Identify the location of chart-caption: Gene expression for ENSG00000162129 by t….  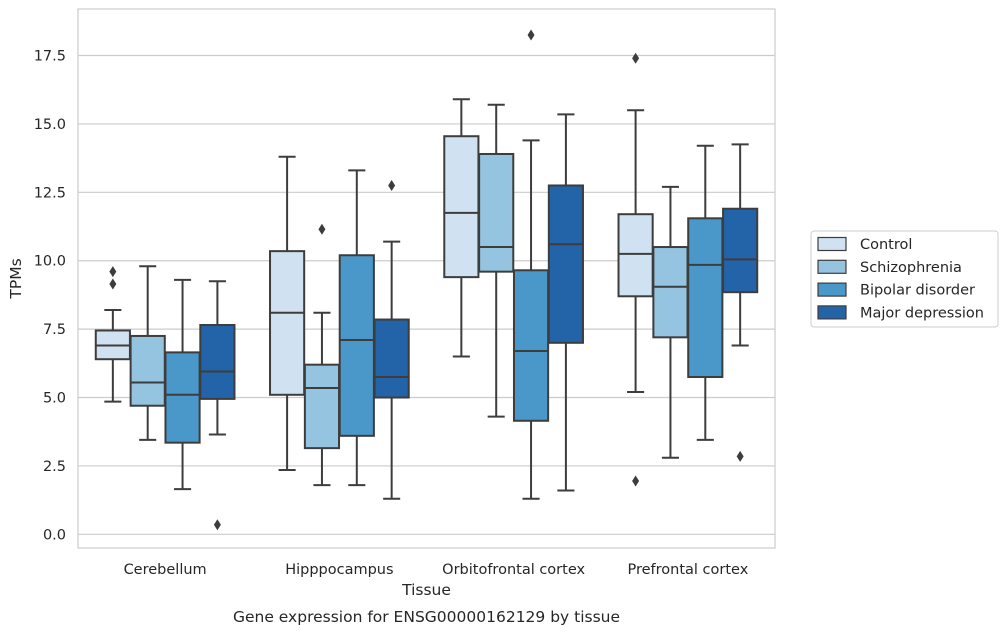
(426, 617).